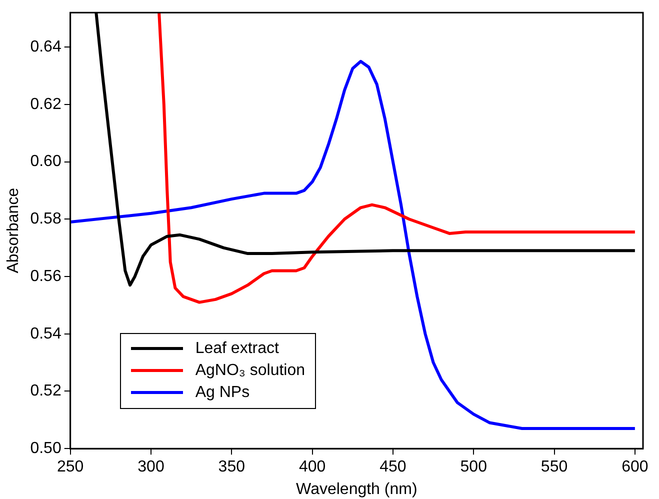 The height and width of the screenshot is (499, 659). I want to click on y-axis-title: Absorbance, so click(13, 231).